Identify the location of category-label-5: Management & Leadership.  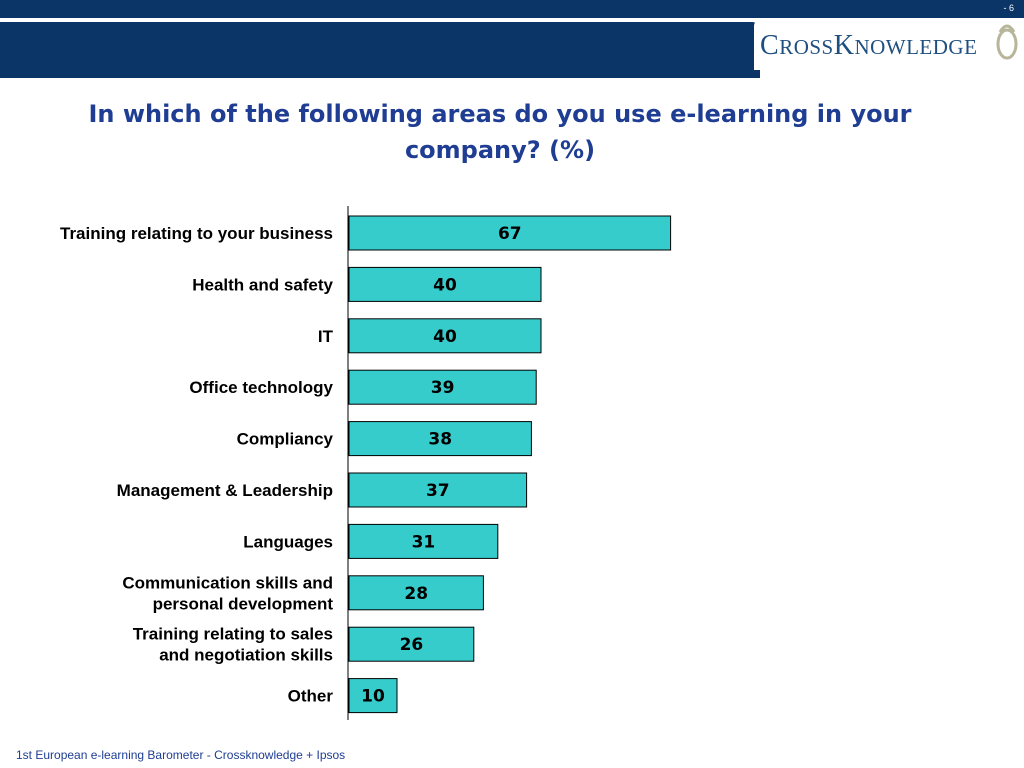
(225, 490).